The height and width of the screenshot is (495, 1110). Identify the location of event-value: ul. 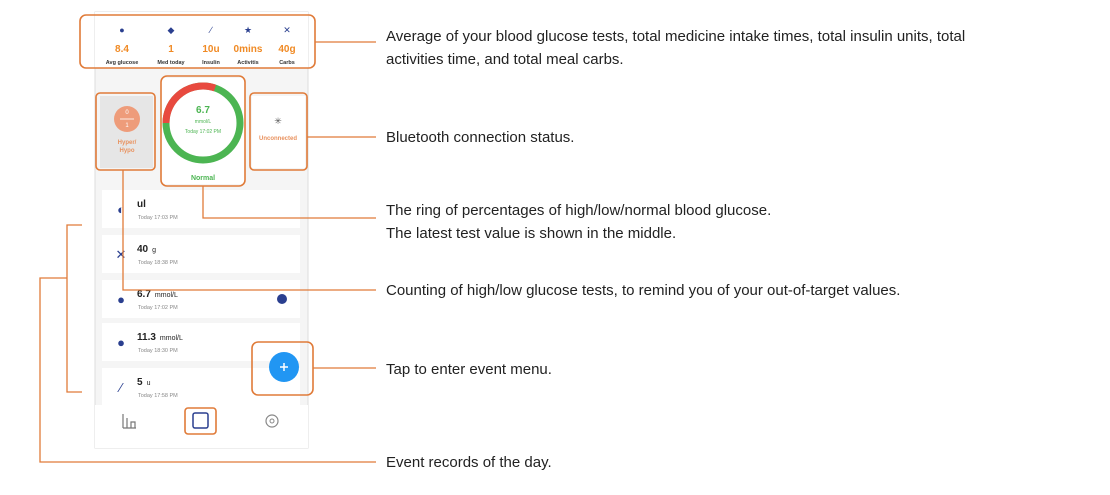
(141, 204).